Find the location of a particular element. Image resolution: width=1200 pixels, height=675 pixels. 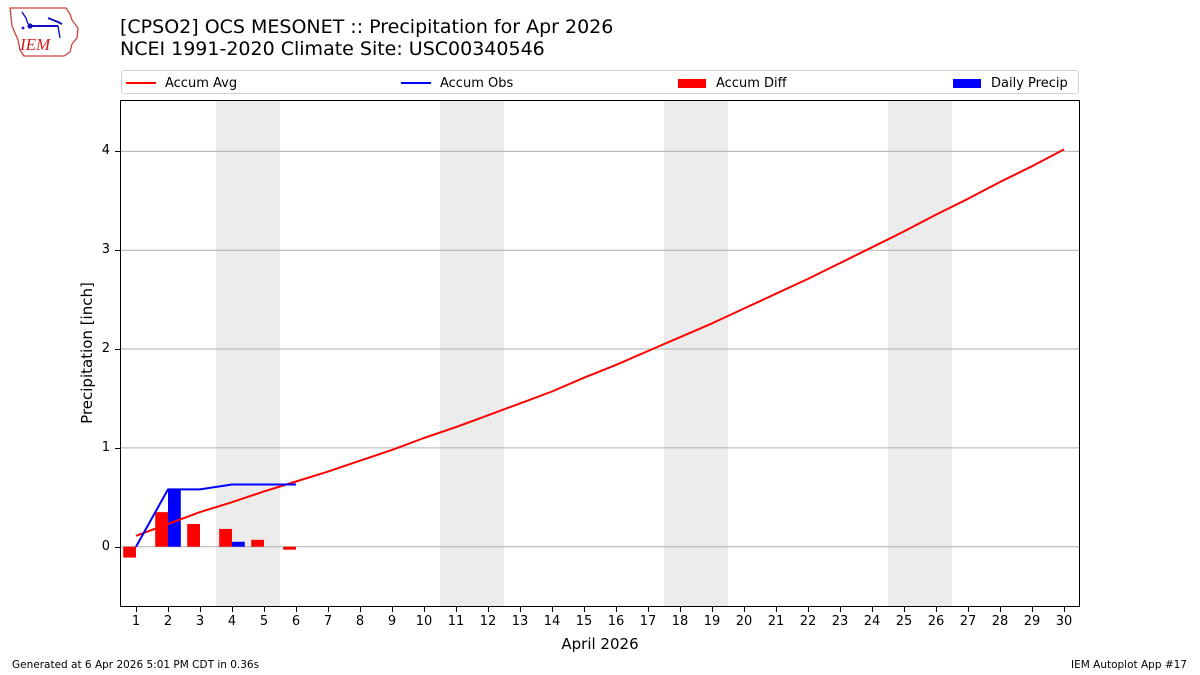

x-tick-label: 26 is located at coordinates (936, 621).